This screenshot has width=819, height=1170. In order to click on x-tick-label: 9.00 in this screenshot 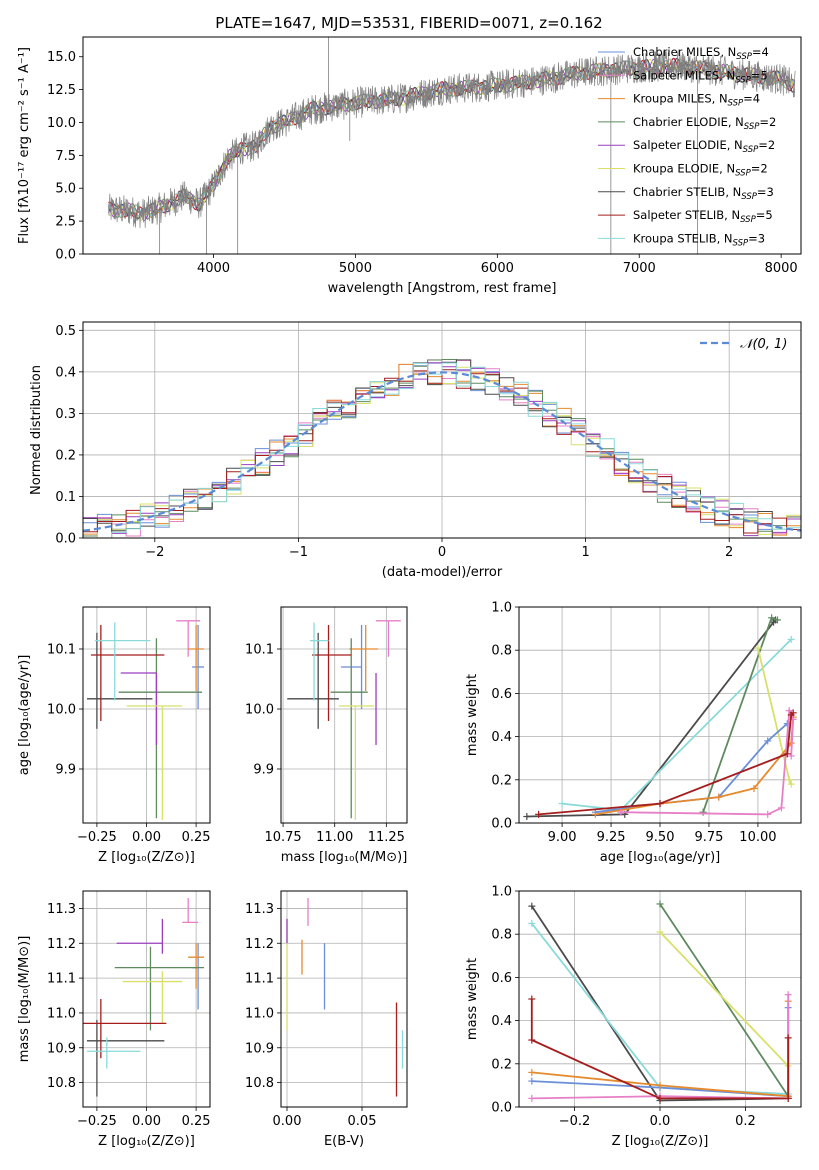, I will do `click(562, 837)`.